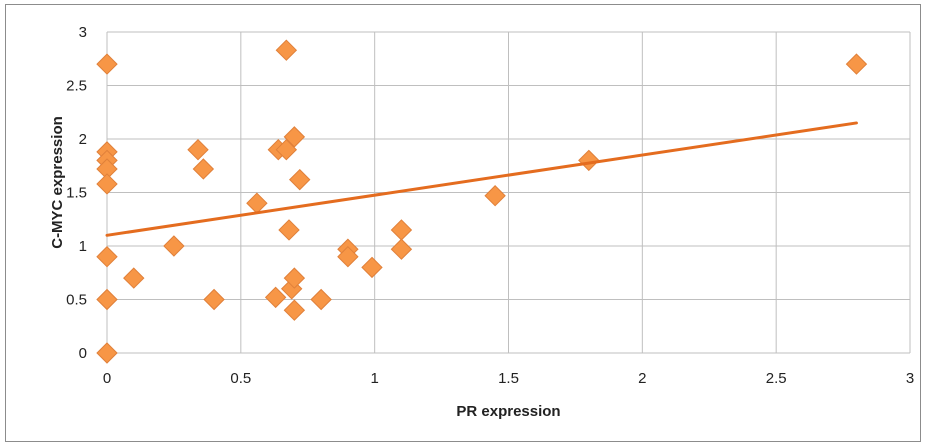  I want to click on x-tick-label: 0, so click(107, 378).